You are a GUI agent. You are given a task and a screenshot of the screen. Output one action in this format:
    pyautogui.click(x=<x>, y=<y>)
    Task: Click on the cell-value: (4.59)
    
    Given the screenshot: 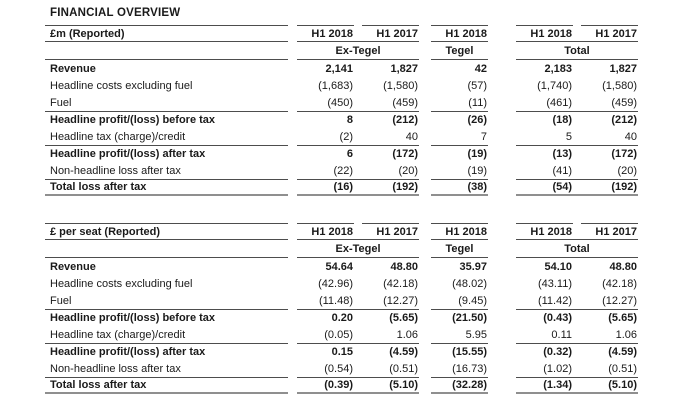 What is the action you would take?
    pyautogui.click(x=622, y=352)
    